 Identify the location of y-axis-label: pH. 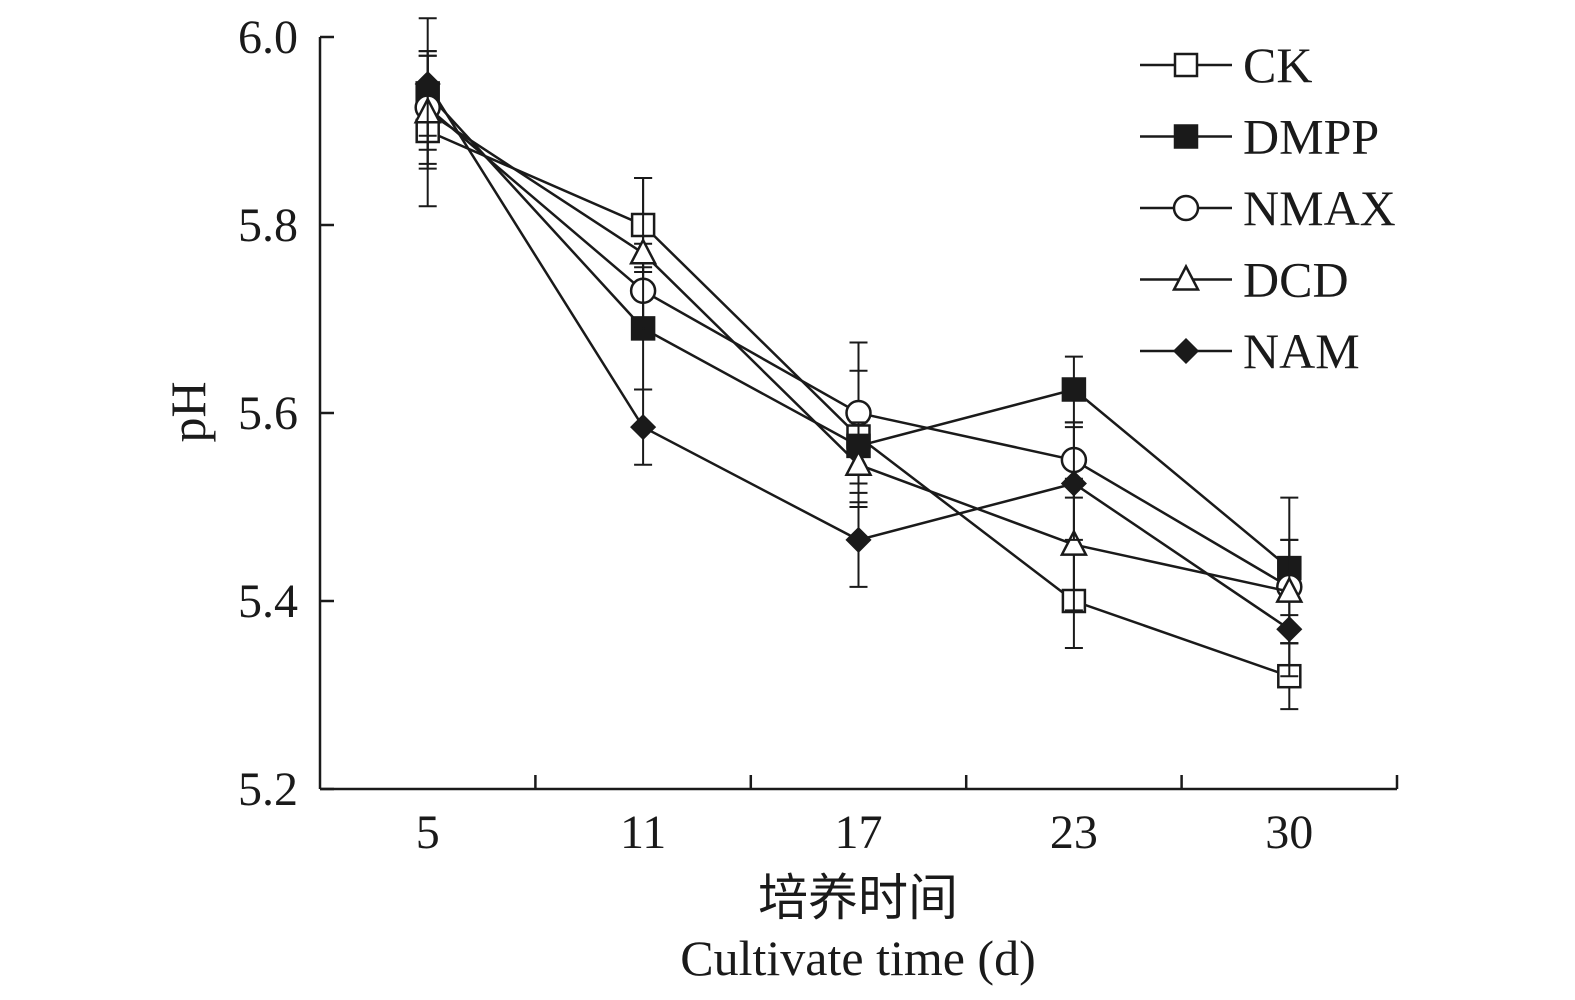
(188, 411).